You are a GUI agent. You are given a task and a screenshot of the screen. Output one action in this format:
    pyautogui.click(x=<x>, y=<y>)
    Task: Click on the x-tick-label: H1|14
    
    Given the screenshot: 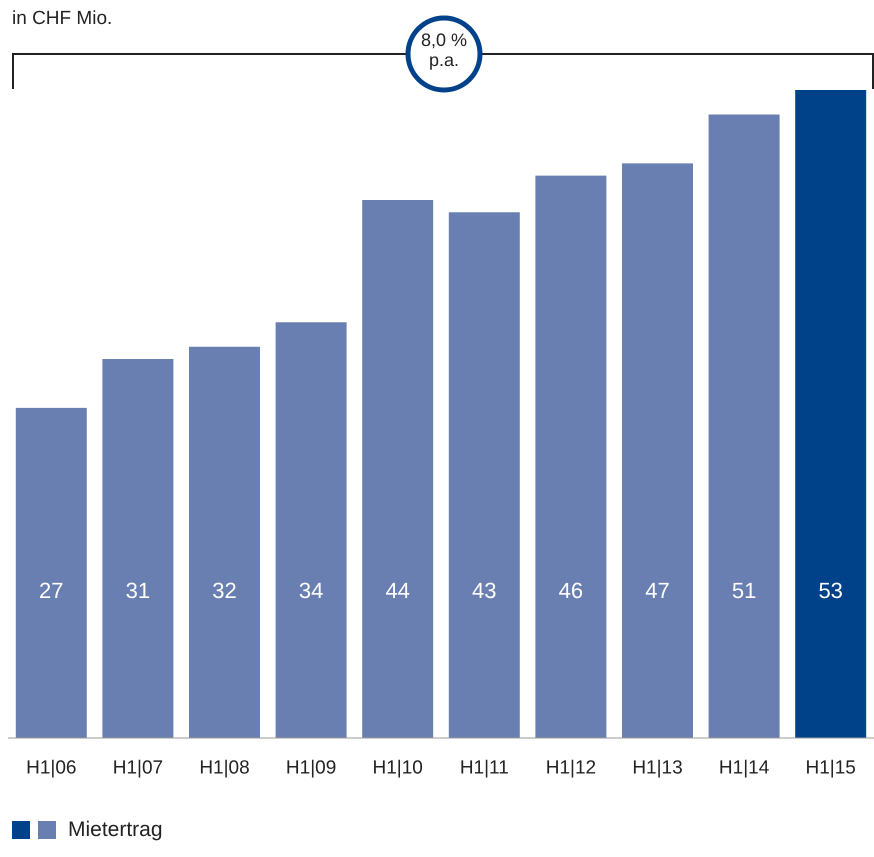 What is the action you would take?
    pyautogui.click(x=744, y=767)
    